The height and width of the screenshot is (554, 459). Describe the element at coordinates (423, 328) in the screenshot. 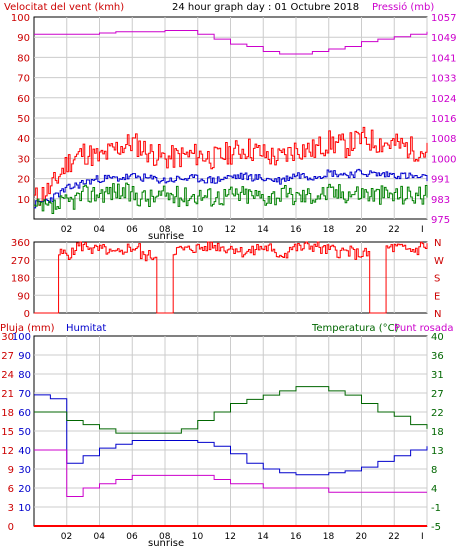

I see `dewpoint-axis-title: Punt rosada` at that location.